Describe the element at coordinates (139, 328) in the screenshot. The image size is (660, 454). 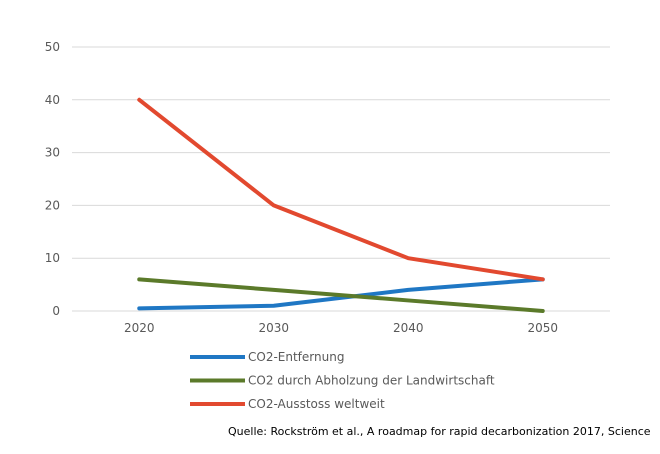
I see `x-tick-label: 2020` at that location.